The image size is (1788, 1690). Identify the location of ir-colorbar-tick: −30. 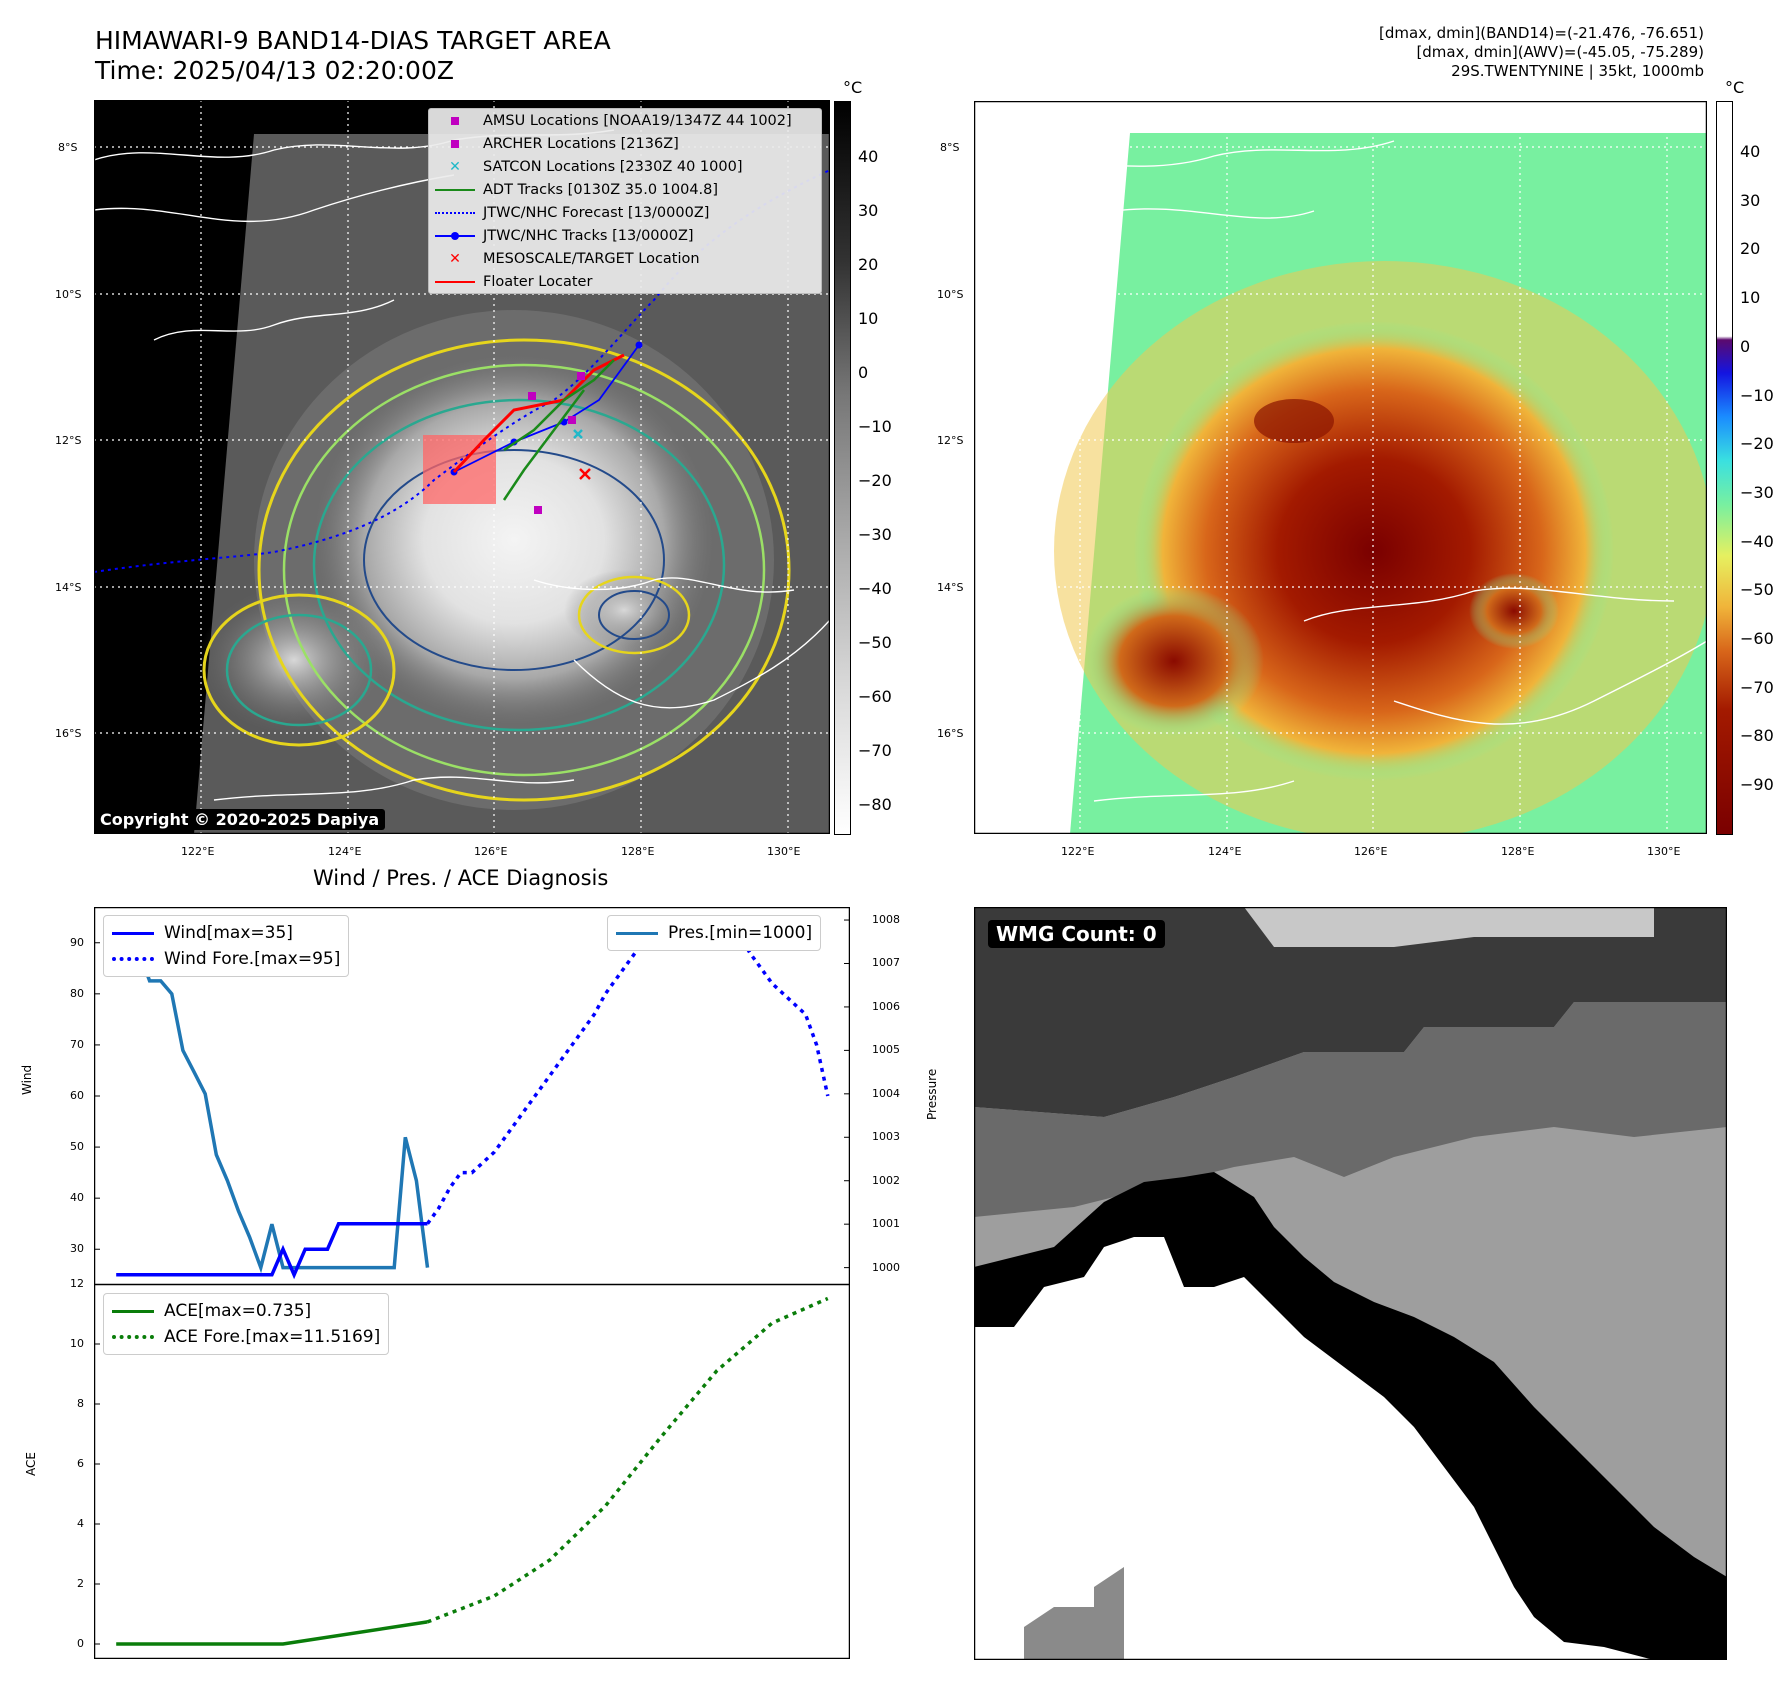
(875, 534).